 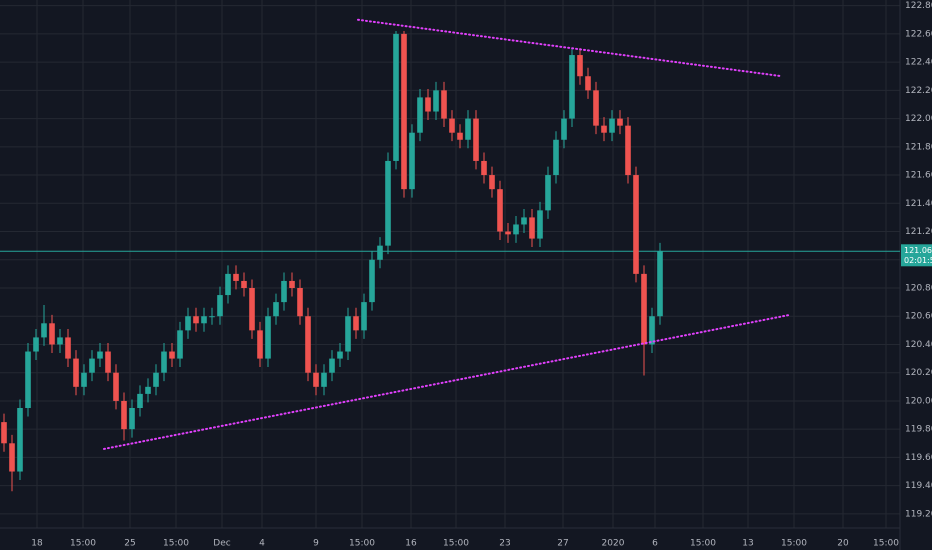 What do you see at coordinates (918, 147) in the screenshot?
I see `y-tick-label: 121.800` at bounding box center [918, 147].